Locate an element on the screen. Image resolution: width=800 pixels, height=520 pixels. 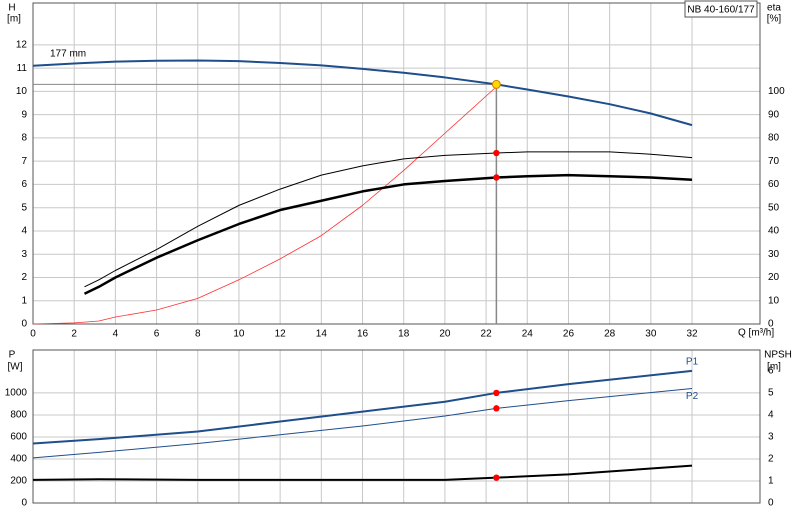
y2-tick-label: 1 is located at coordinates (771, 481).